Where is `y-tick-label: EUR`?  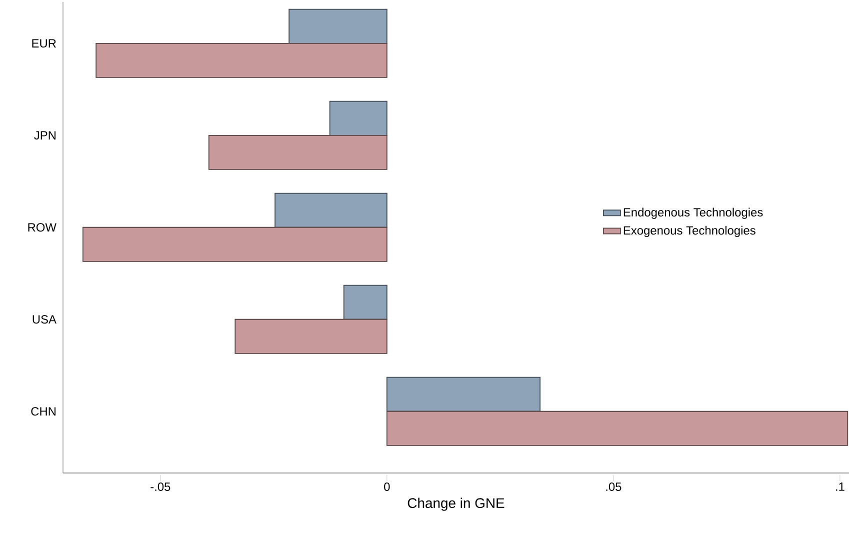 y-tick-label: EUR is located at coordinates (44, 43).